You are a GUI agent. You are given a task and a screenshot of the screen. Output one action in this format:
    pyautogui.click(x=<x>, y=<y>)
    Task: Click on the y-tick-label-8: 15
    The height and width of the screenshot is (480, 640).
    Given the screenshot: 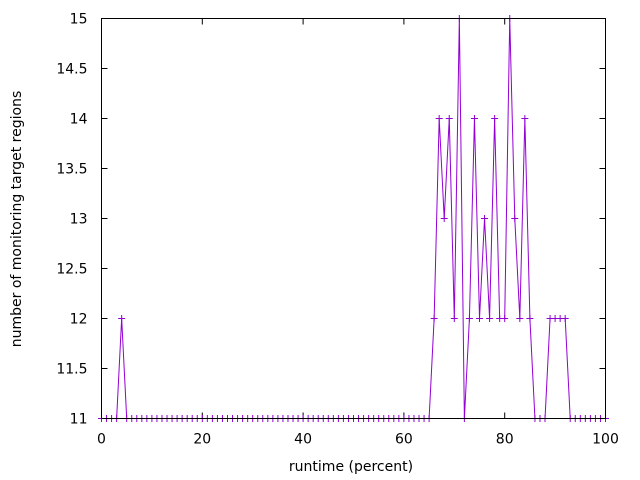 What is the action you would take?
    pyautogui.click(x=79, y=20)
    